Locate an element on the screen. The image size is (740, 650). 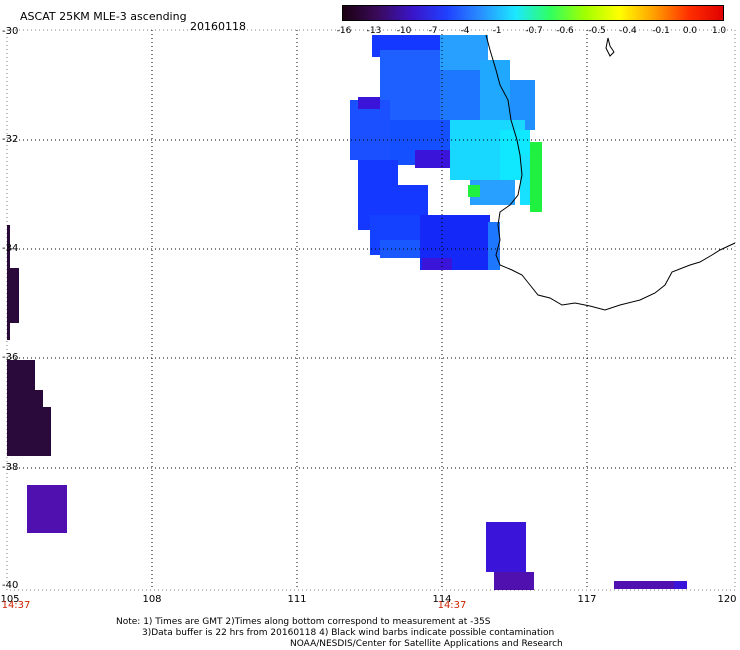
colorbar-label: 0.0 is located at coordinates (690, 31).